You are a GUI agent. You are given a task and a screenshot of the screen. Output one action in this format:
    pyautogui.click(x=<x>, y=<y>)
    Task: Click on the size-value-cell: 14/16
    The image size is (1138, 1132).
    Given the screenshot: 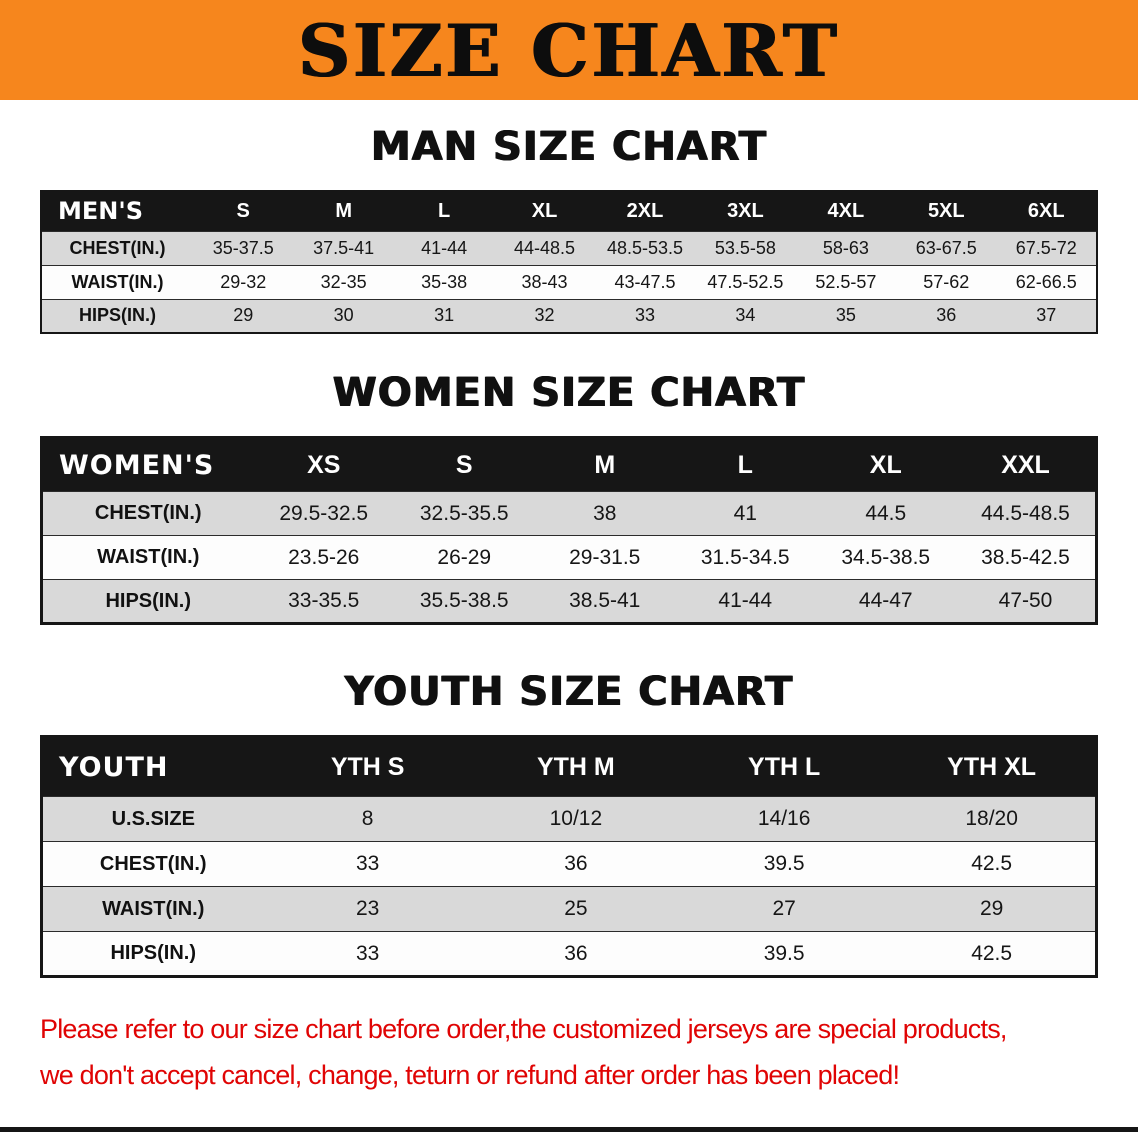 What is the action you would take?
    pyautogui.click(x=784, y=819)
    